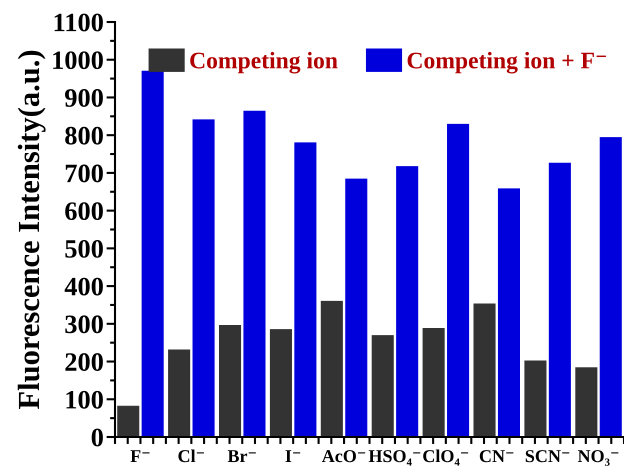 Image resolution: width=624 pixels, height=472 pixels. Describe the element at coordinates (598, 458) in the screenshot. I see `x-tick-label: NO₃⁻` at that location.